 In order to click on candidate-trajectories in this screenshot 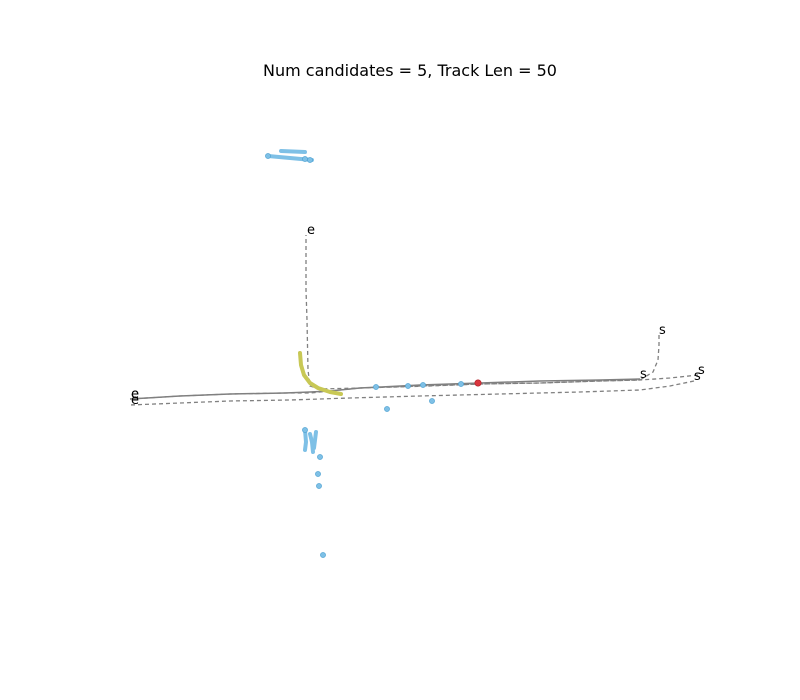, I will do `click(364, 353)`.